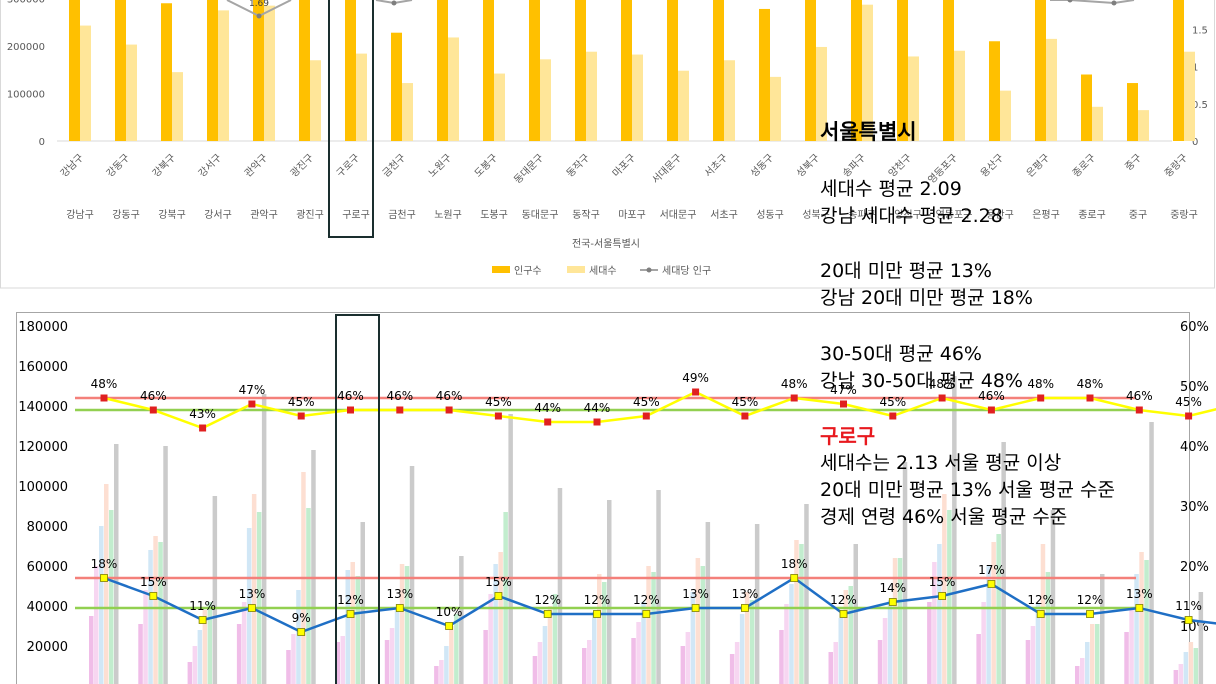  What do you see at coordinates (449, 612) in the screenshot?
I see `bottom-series-label: 10%` at bounding box center [449, 612].